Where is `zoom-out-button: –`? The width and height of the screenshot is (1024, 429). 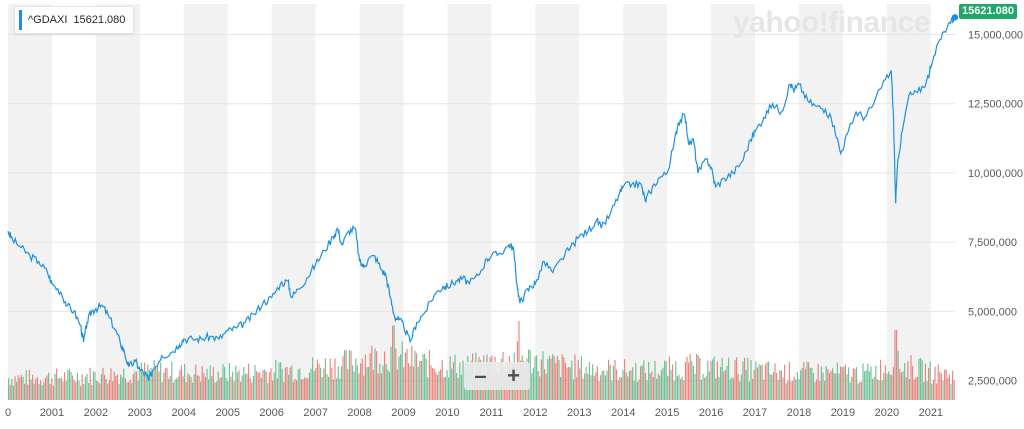
zoom-out-button: – is located at coordinates (480, 375).